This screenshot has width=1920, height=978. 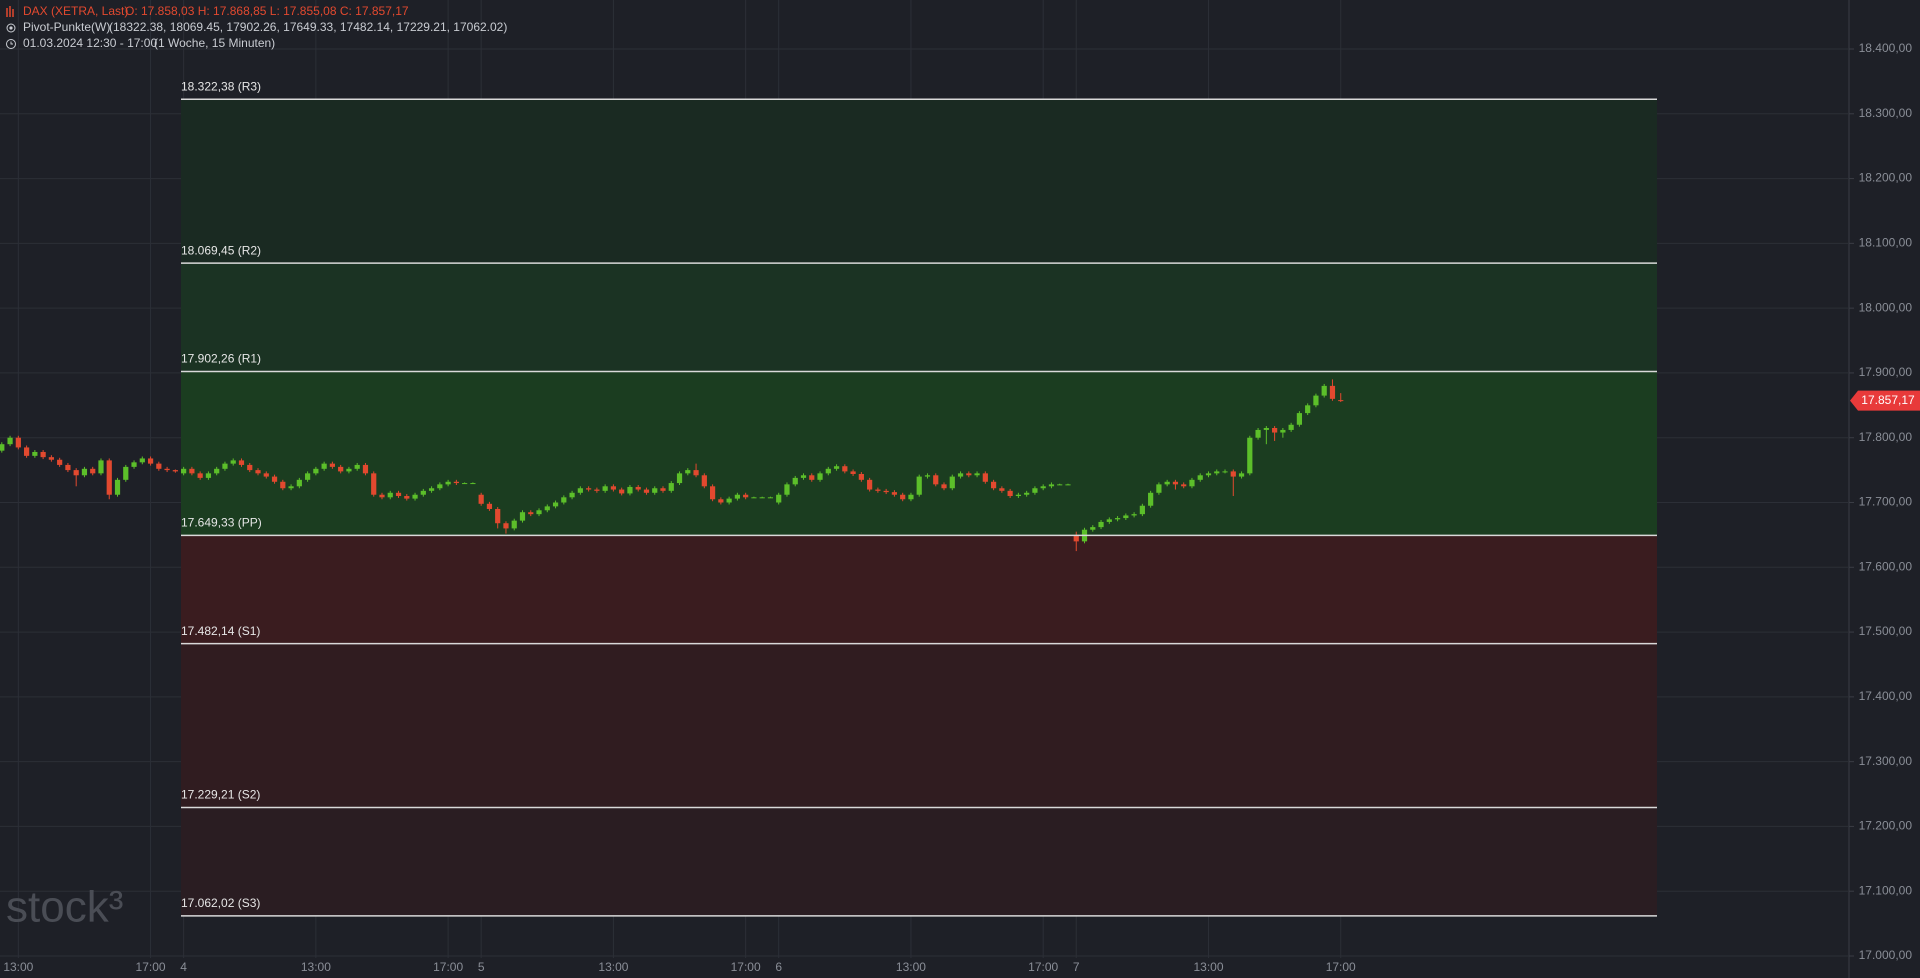 What do you see at coordinates (481, 967) in the screenshot?
I see `x-tick-label: 5` at bounding box center [481, 967].